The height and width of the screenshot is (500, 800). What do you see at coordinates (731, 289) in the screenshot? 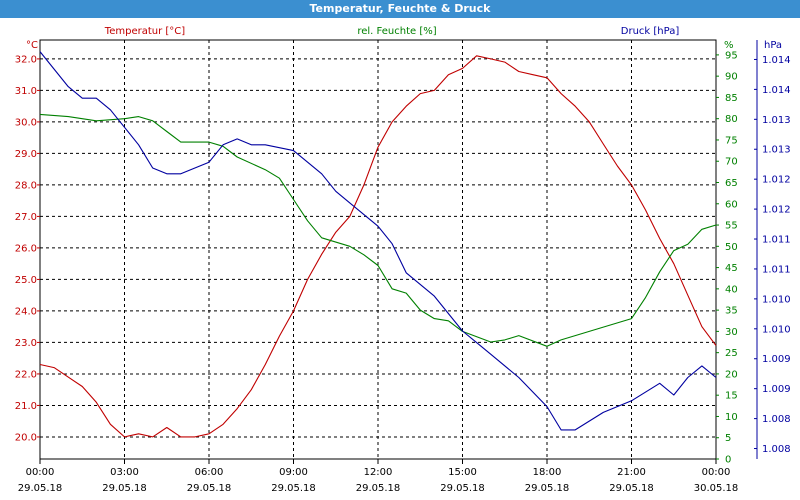
I see `humidity-tick-label: 40` at bounding box center [731, 289].